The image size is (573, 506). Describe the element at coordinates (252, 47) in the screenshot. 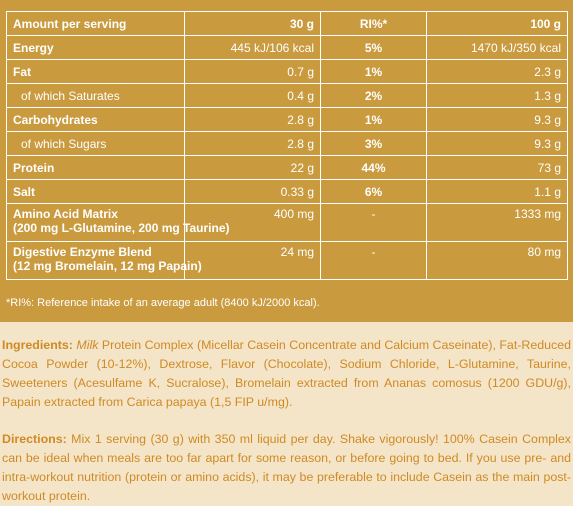

I see `row-serving: 445 kJ/106 kcal` at that location.